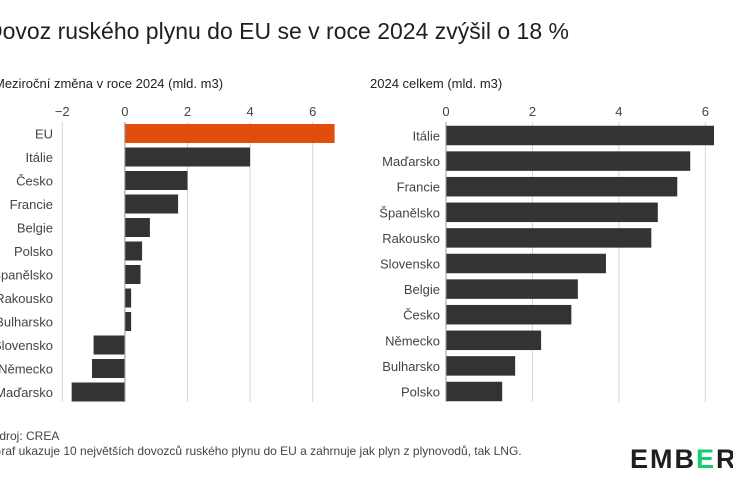 This screenshot has width=733, height=488. I want to click on logo-letter: M, so click(662, 459).